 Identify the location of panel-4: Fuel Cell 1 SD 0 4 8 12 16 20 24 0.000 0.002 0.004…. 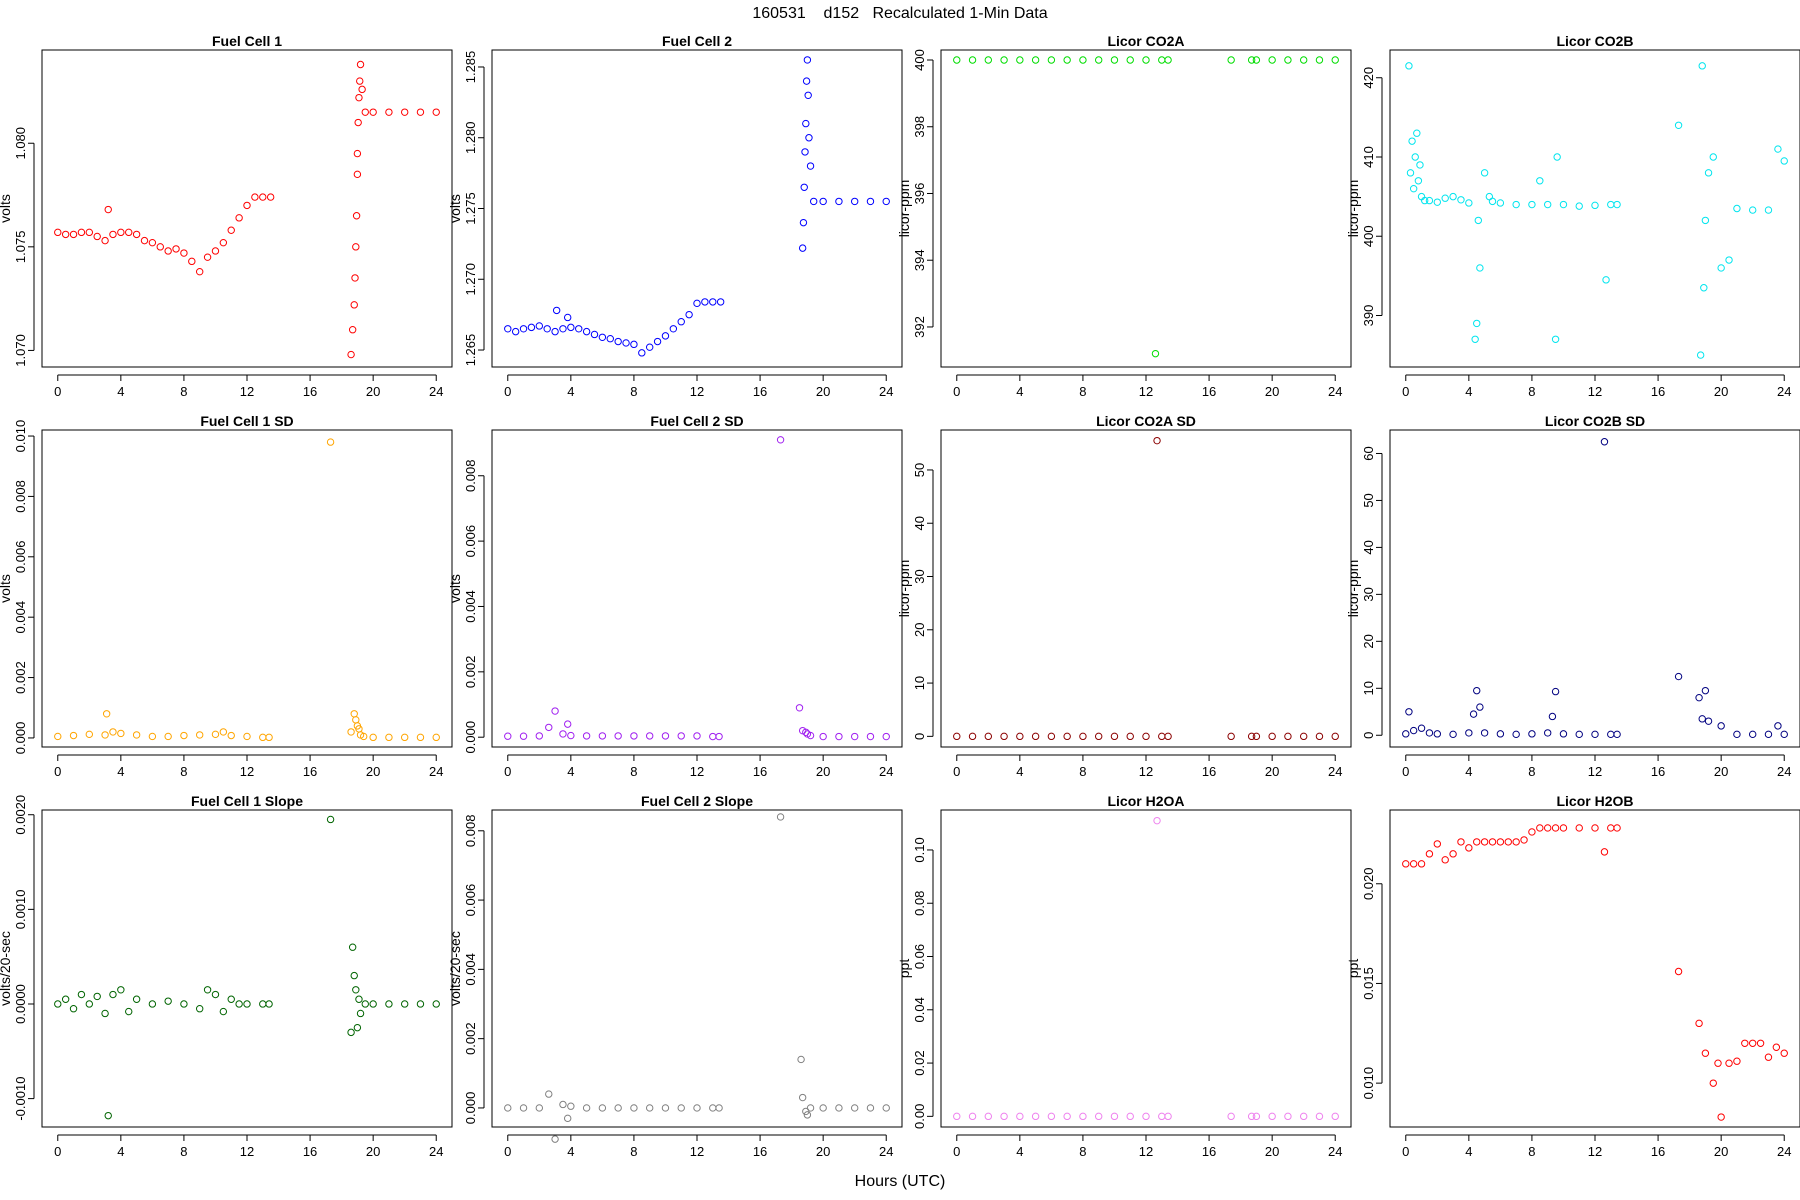
(226, 596).